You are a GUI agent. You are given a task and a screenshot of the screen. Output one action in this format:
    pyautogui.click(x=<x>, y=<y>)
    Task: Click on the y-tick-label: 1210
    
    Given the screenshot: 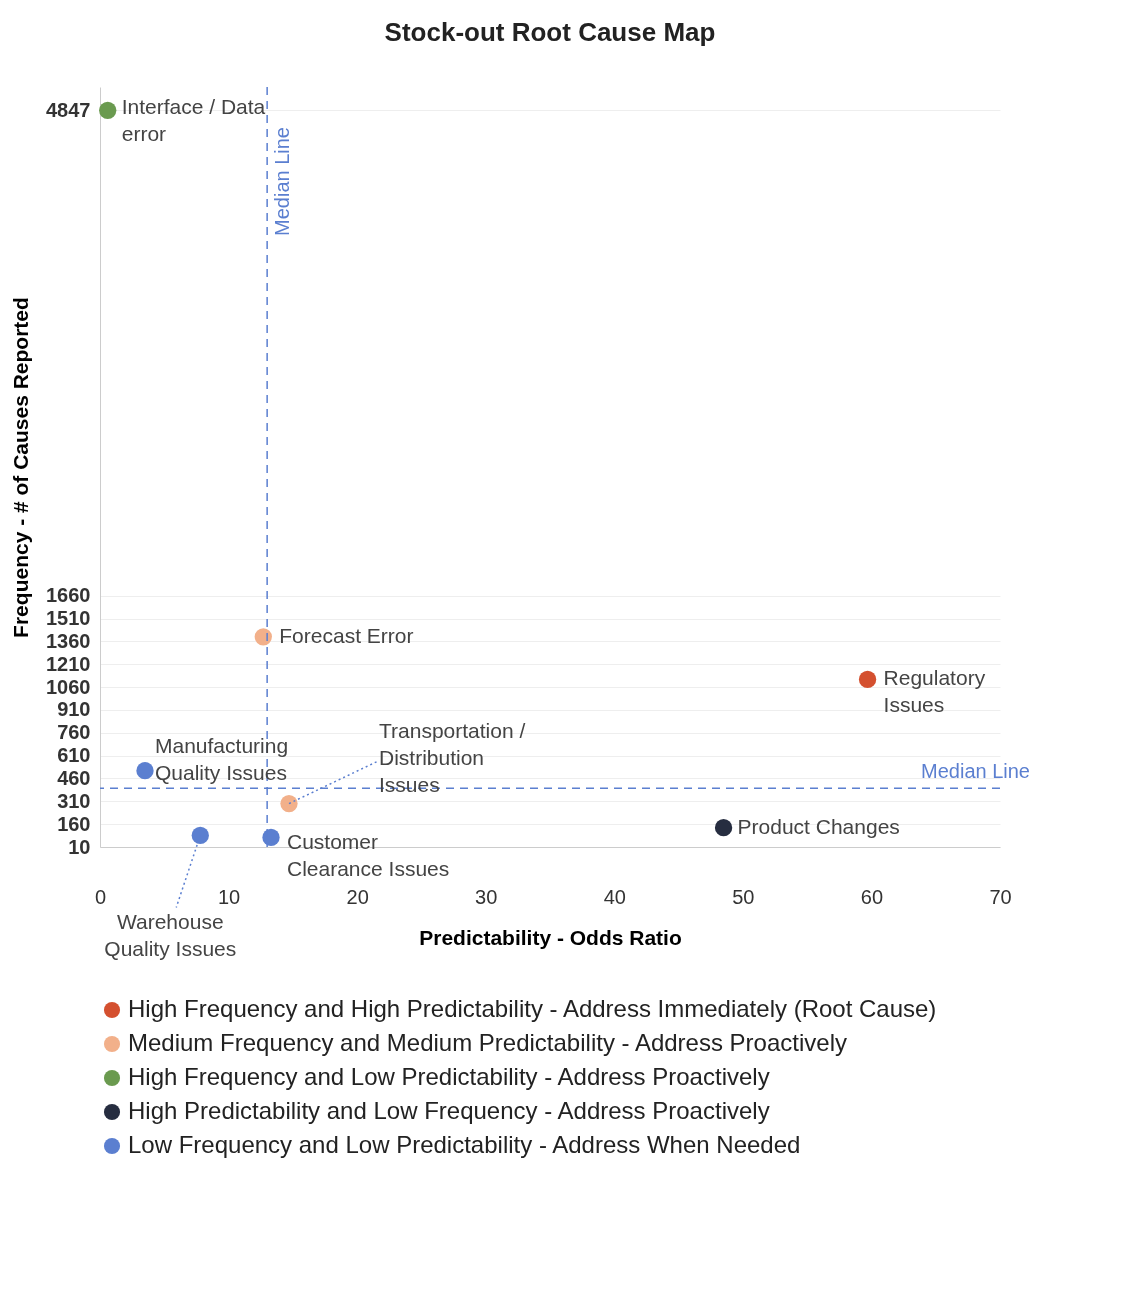 What is the action you would take?
    pyautogui.click(x=68, y=663)
    